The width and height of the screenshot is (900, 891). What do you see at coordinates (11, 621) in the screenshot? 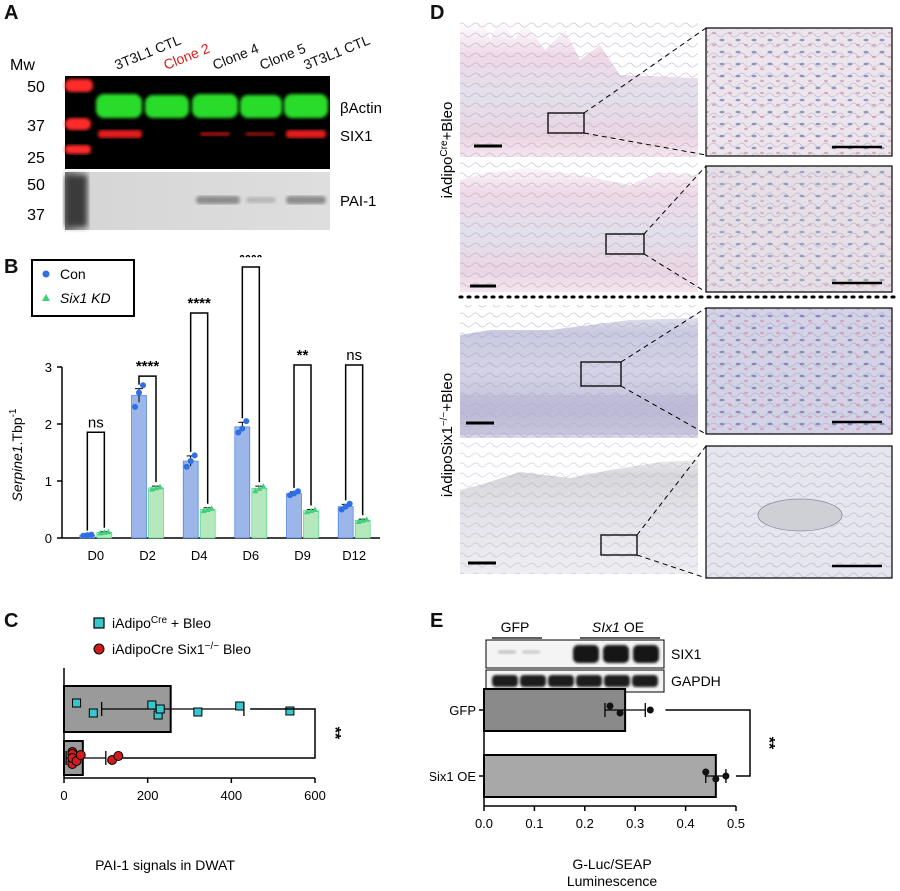
I see `panel-letter-c: C` at bounding box center [11, 621].